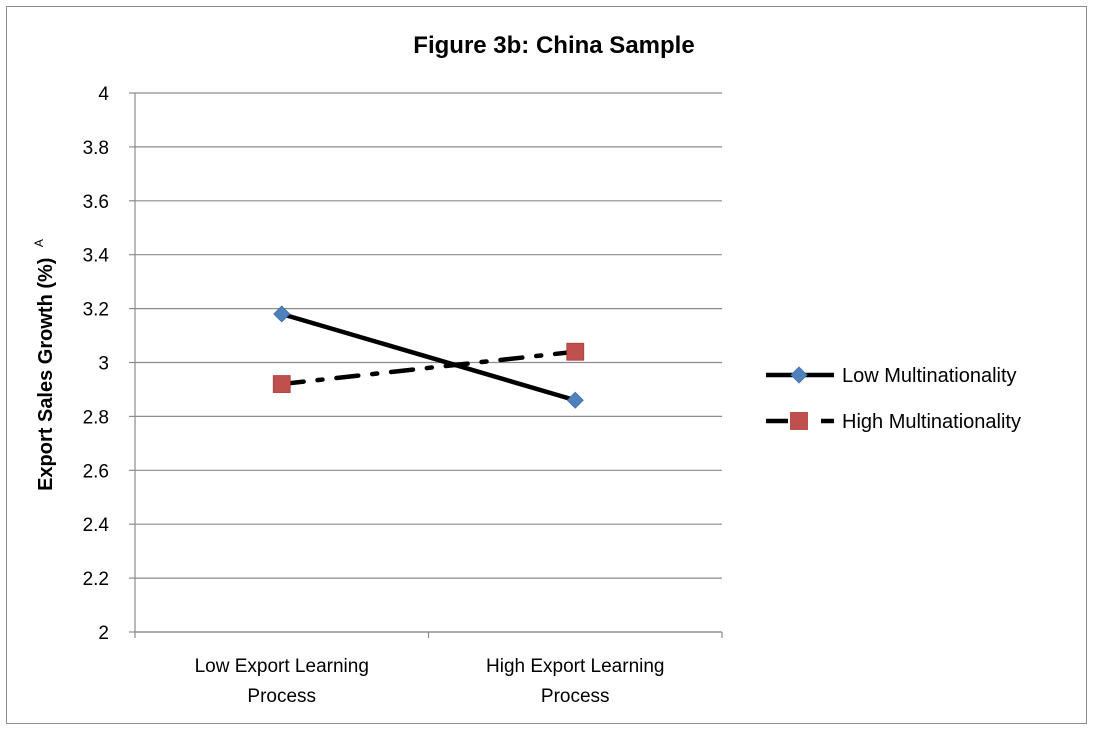 The image size is (1095, 732). What do you see at coordinates (96, 471) in the screenshot?
I see `y-tick-label: 2.6` at bounding box center [96, 471].